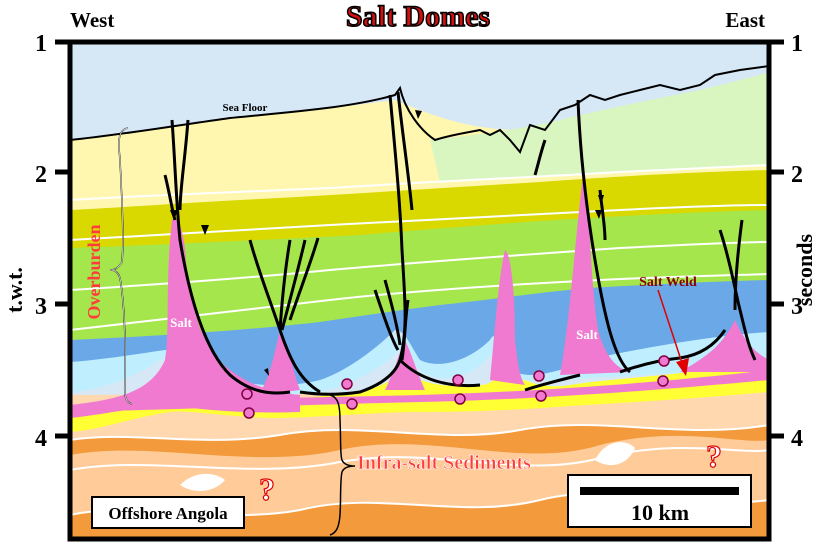 Image resolution: width=829 pixels, height=545 pixels. What do you see at coordinates (342, 465) in the screenshot?
I see `infra-salt-brace` at bounding box center [342, 465].